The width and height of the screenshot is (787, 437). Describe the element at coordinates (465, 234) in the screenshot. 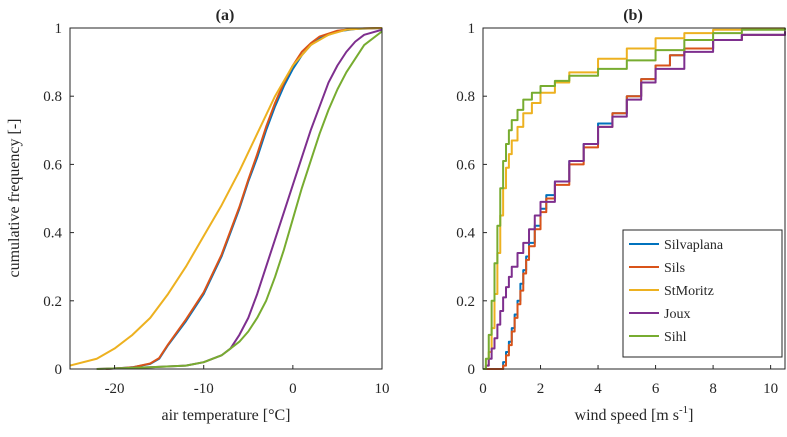

I see `panel-b-ytick-label: 0.4` at that location.